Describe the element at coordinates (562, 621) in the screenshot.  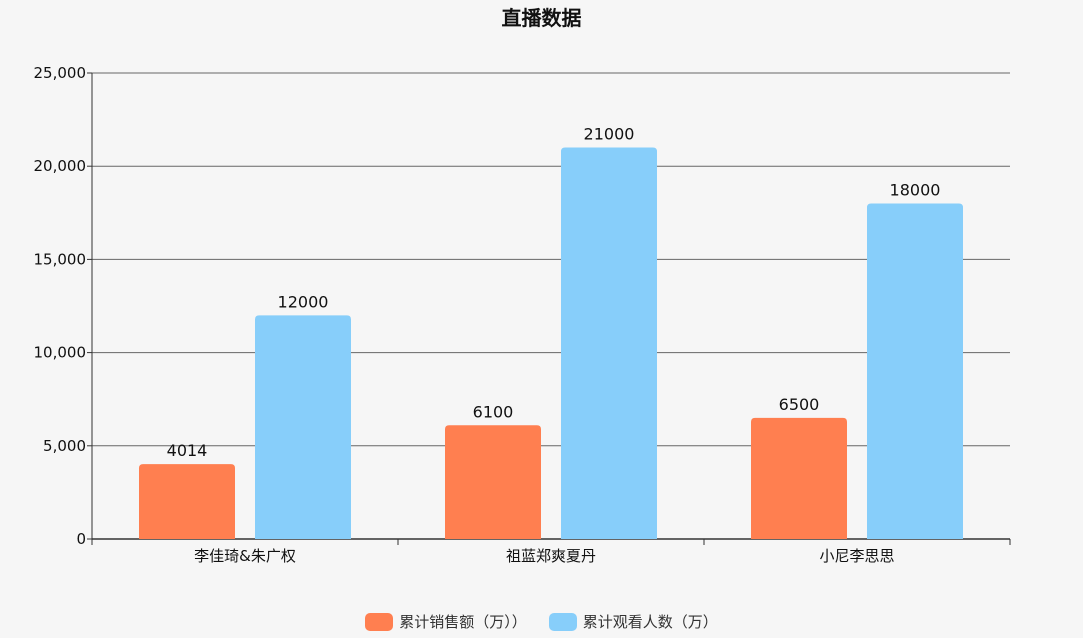
I see `legend-swatch-viewers` at that location.